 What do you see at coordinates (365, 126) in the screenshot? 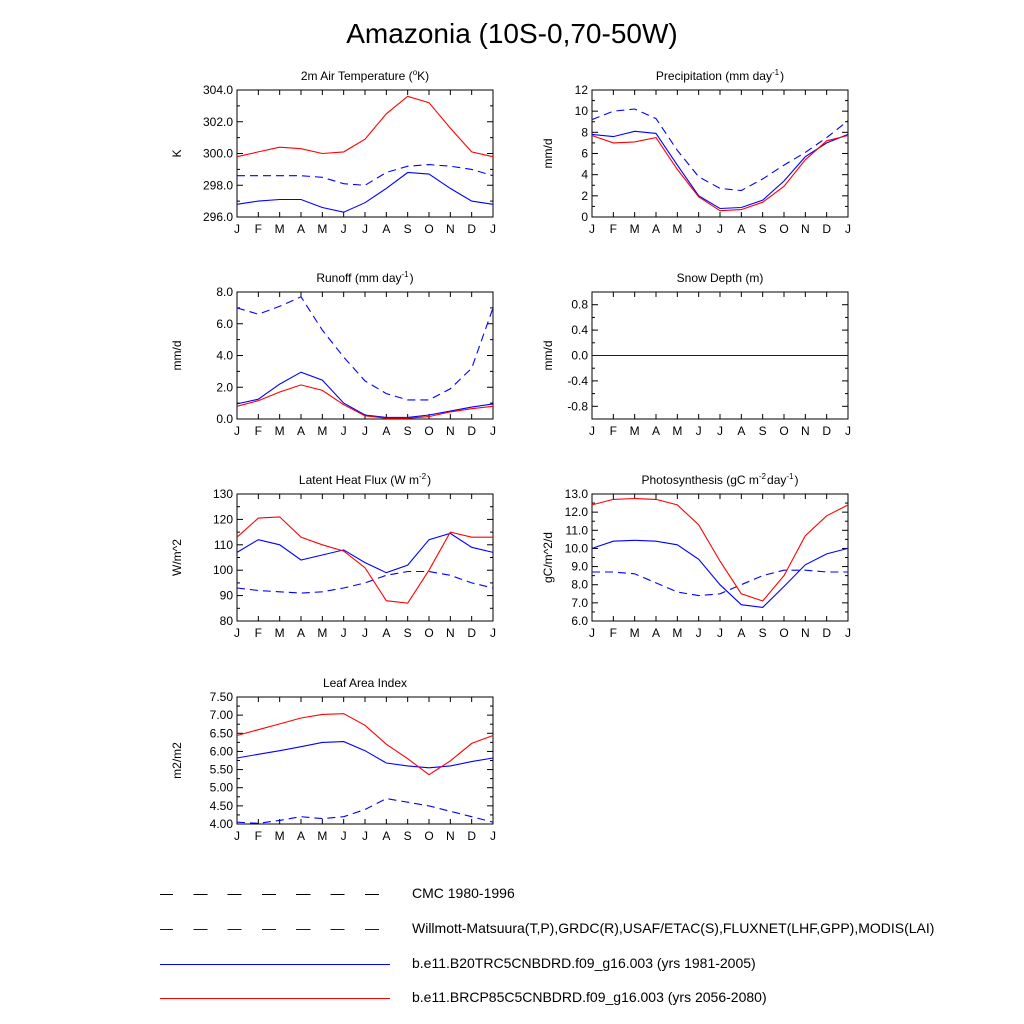
I see `temperature-series-rcp85` at bounding box center [365, 126].